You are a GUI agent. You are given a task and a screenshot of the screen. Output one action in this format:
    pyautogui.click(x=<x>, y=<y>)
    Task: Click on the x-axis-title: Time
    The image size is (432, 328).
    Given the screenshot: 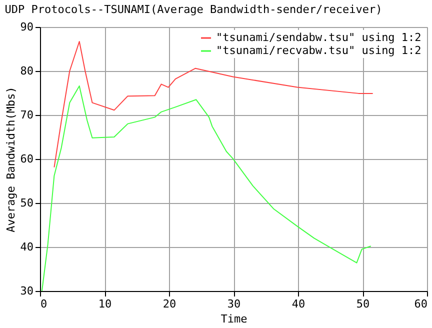 What is the action you would take?
    pyautogui.click(x=234, y=319)
    